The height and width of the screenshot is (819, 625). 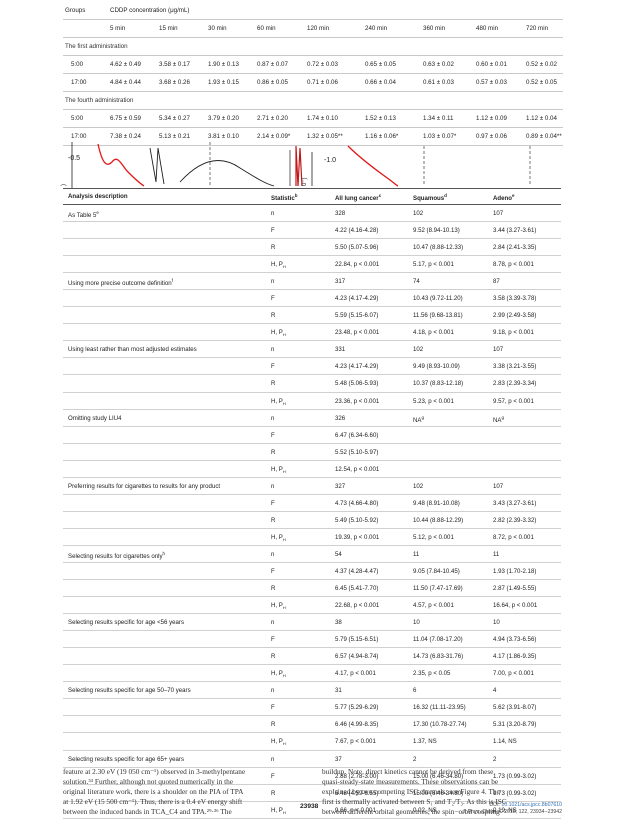 I want to click on time-header: 240 min, so click(x=376, y=28).